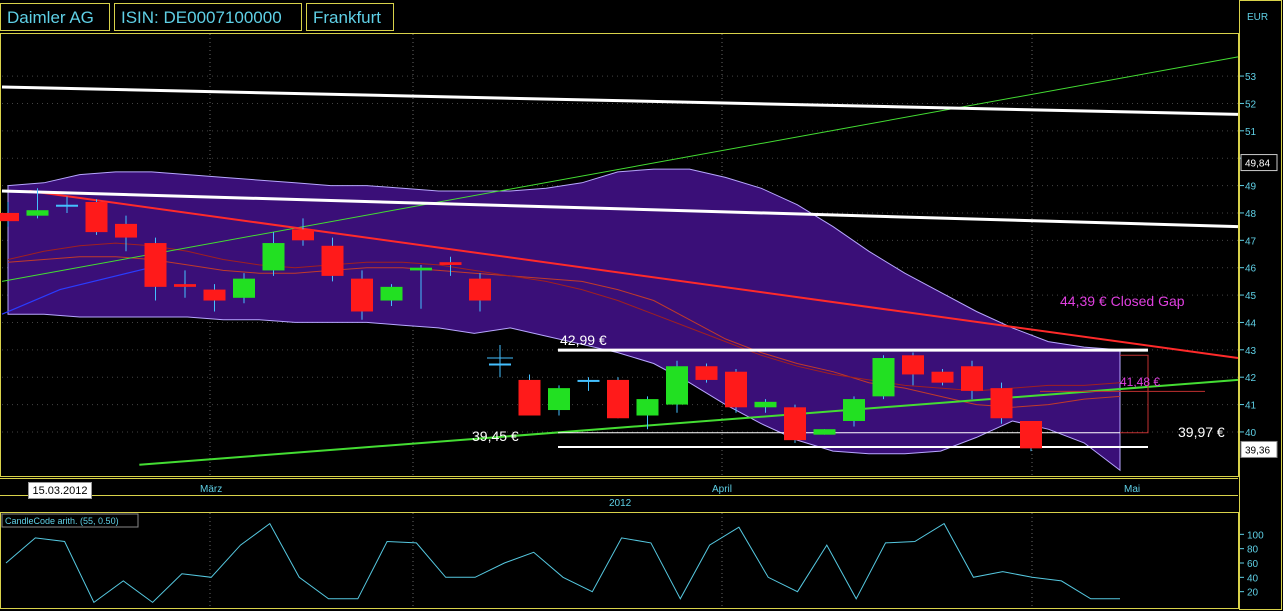 This screenshot has height=611, width=1283. I want to click on last-price-tag-box, so click(1259, 449).